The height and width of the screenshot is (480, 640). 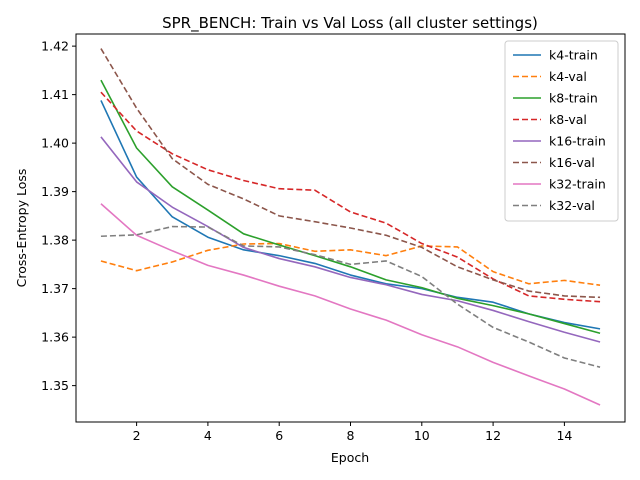 I want to click on y-tick-label: 1.40, so click(x=55, y=143).